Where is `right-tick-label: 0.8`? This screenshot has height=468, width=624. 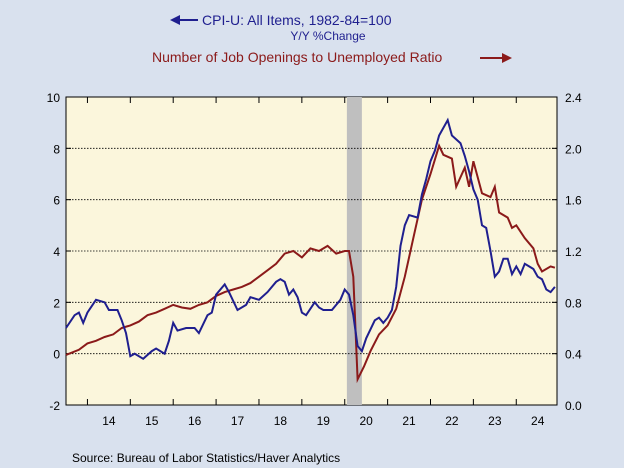 right-tick-label: 0.8 is located at coordinates (573, 303).